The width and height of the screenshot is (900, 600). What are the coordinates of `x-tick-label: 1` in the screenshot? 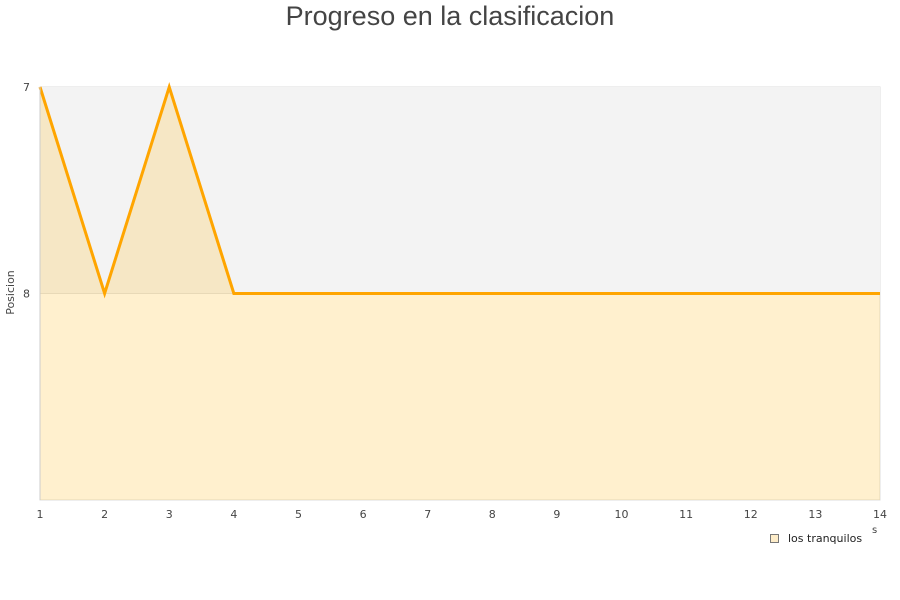 It's located at (40, 514).